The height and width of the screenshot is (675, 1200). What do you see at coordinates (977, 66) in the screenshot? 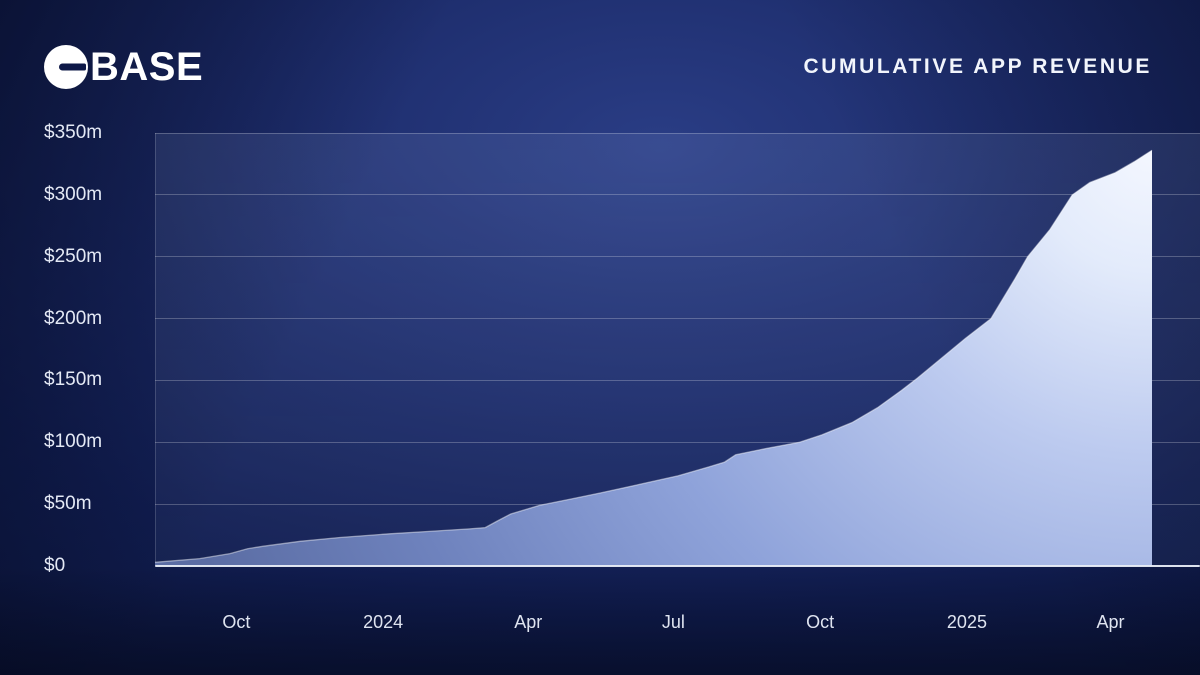
I see `chart-title: CUMULATIVE APP REVENUE` at bounding box center [977, 66].